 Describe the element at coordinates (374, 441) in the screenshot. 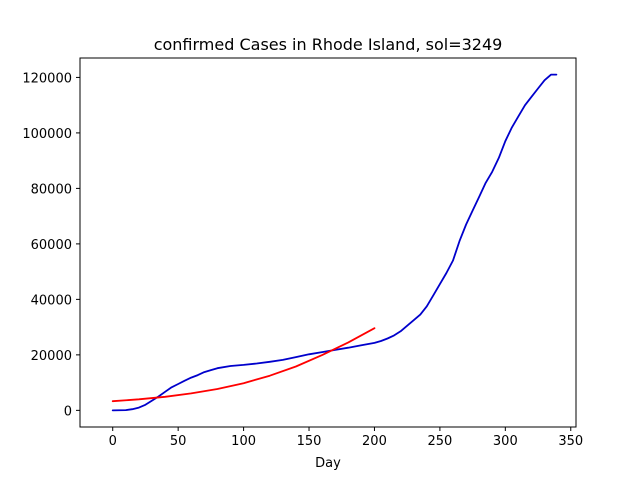

I see `x-tick-label: 200` at that location.